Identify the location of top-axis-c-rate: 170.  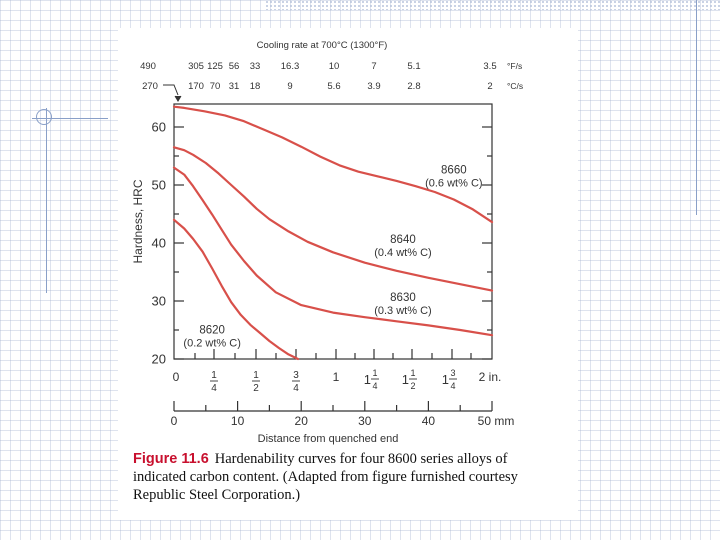
(196, 86).